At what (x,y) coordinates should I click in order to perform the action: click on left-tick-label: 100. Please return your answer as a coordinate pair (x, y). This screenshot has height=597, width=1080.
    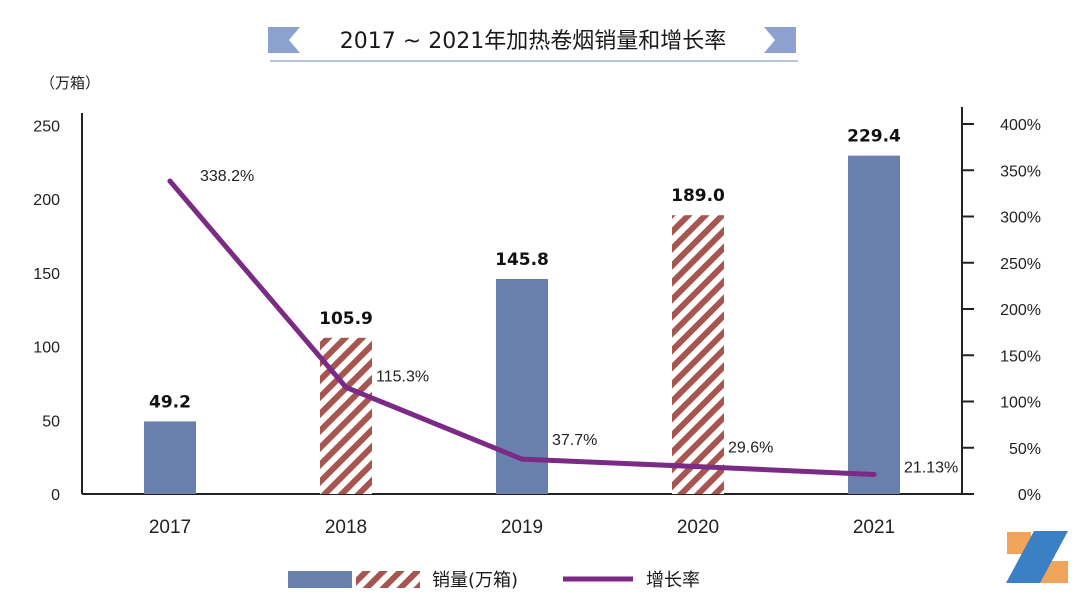
    Looking at the image, I should click on (46, 348).